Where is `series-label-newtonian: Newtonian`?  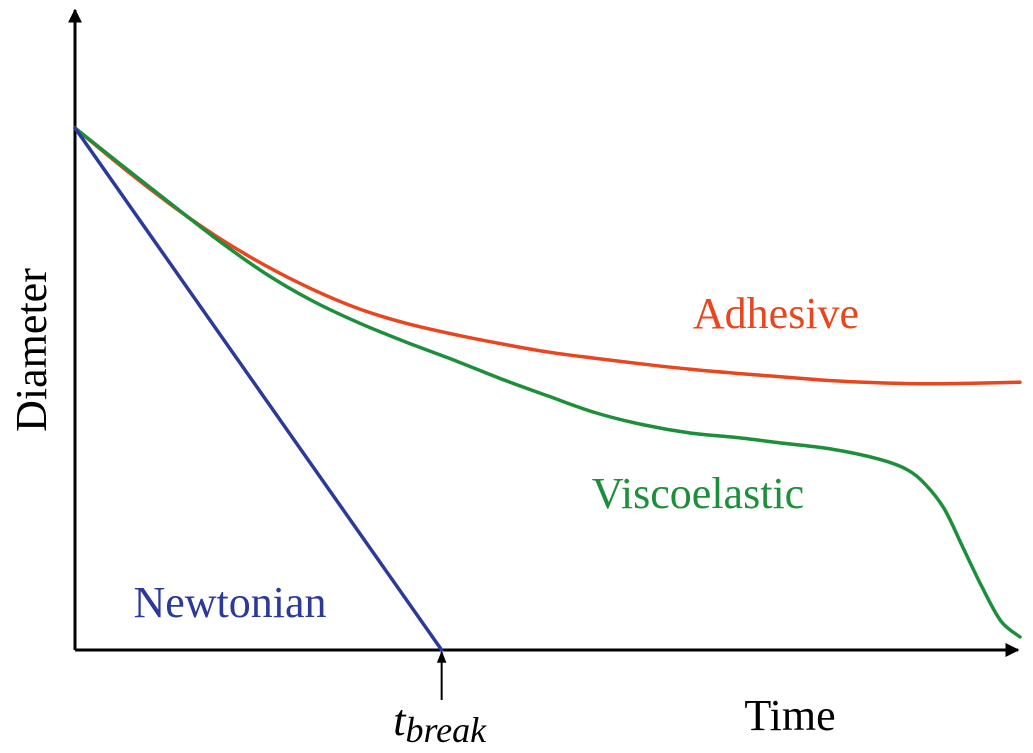
series-label-newtonian: Newtonian is located at coordinates (229, 602).